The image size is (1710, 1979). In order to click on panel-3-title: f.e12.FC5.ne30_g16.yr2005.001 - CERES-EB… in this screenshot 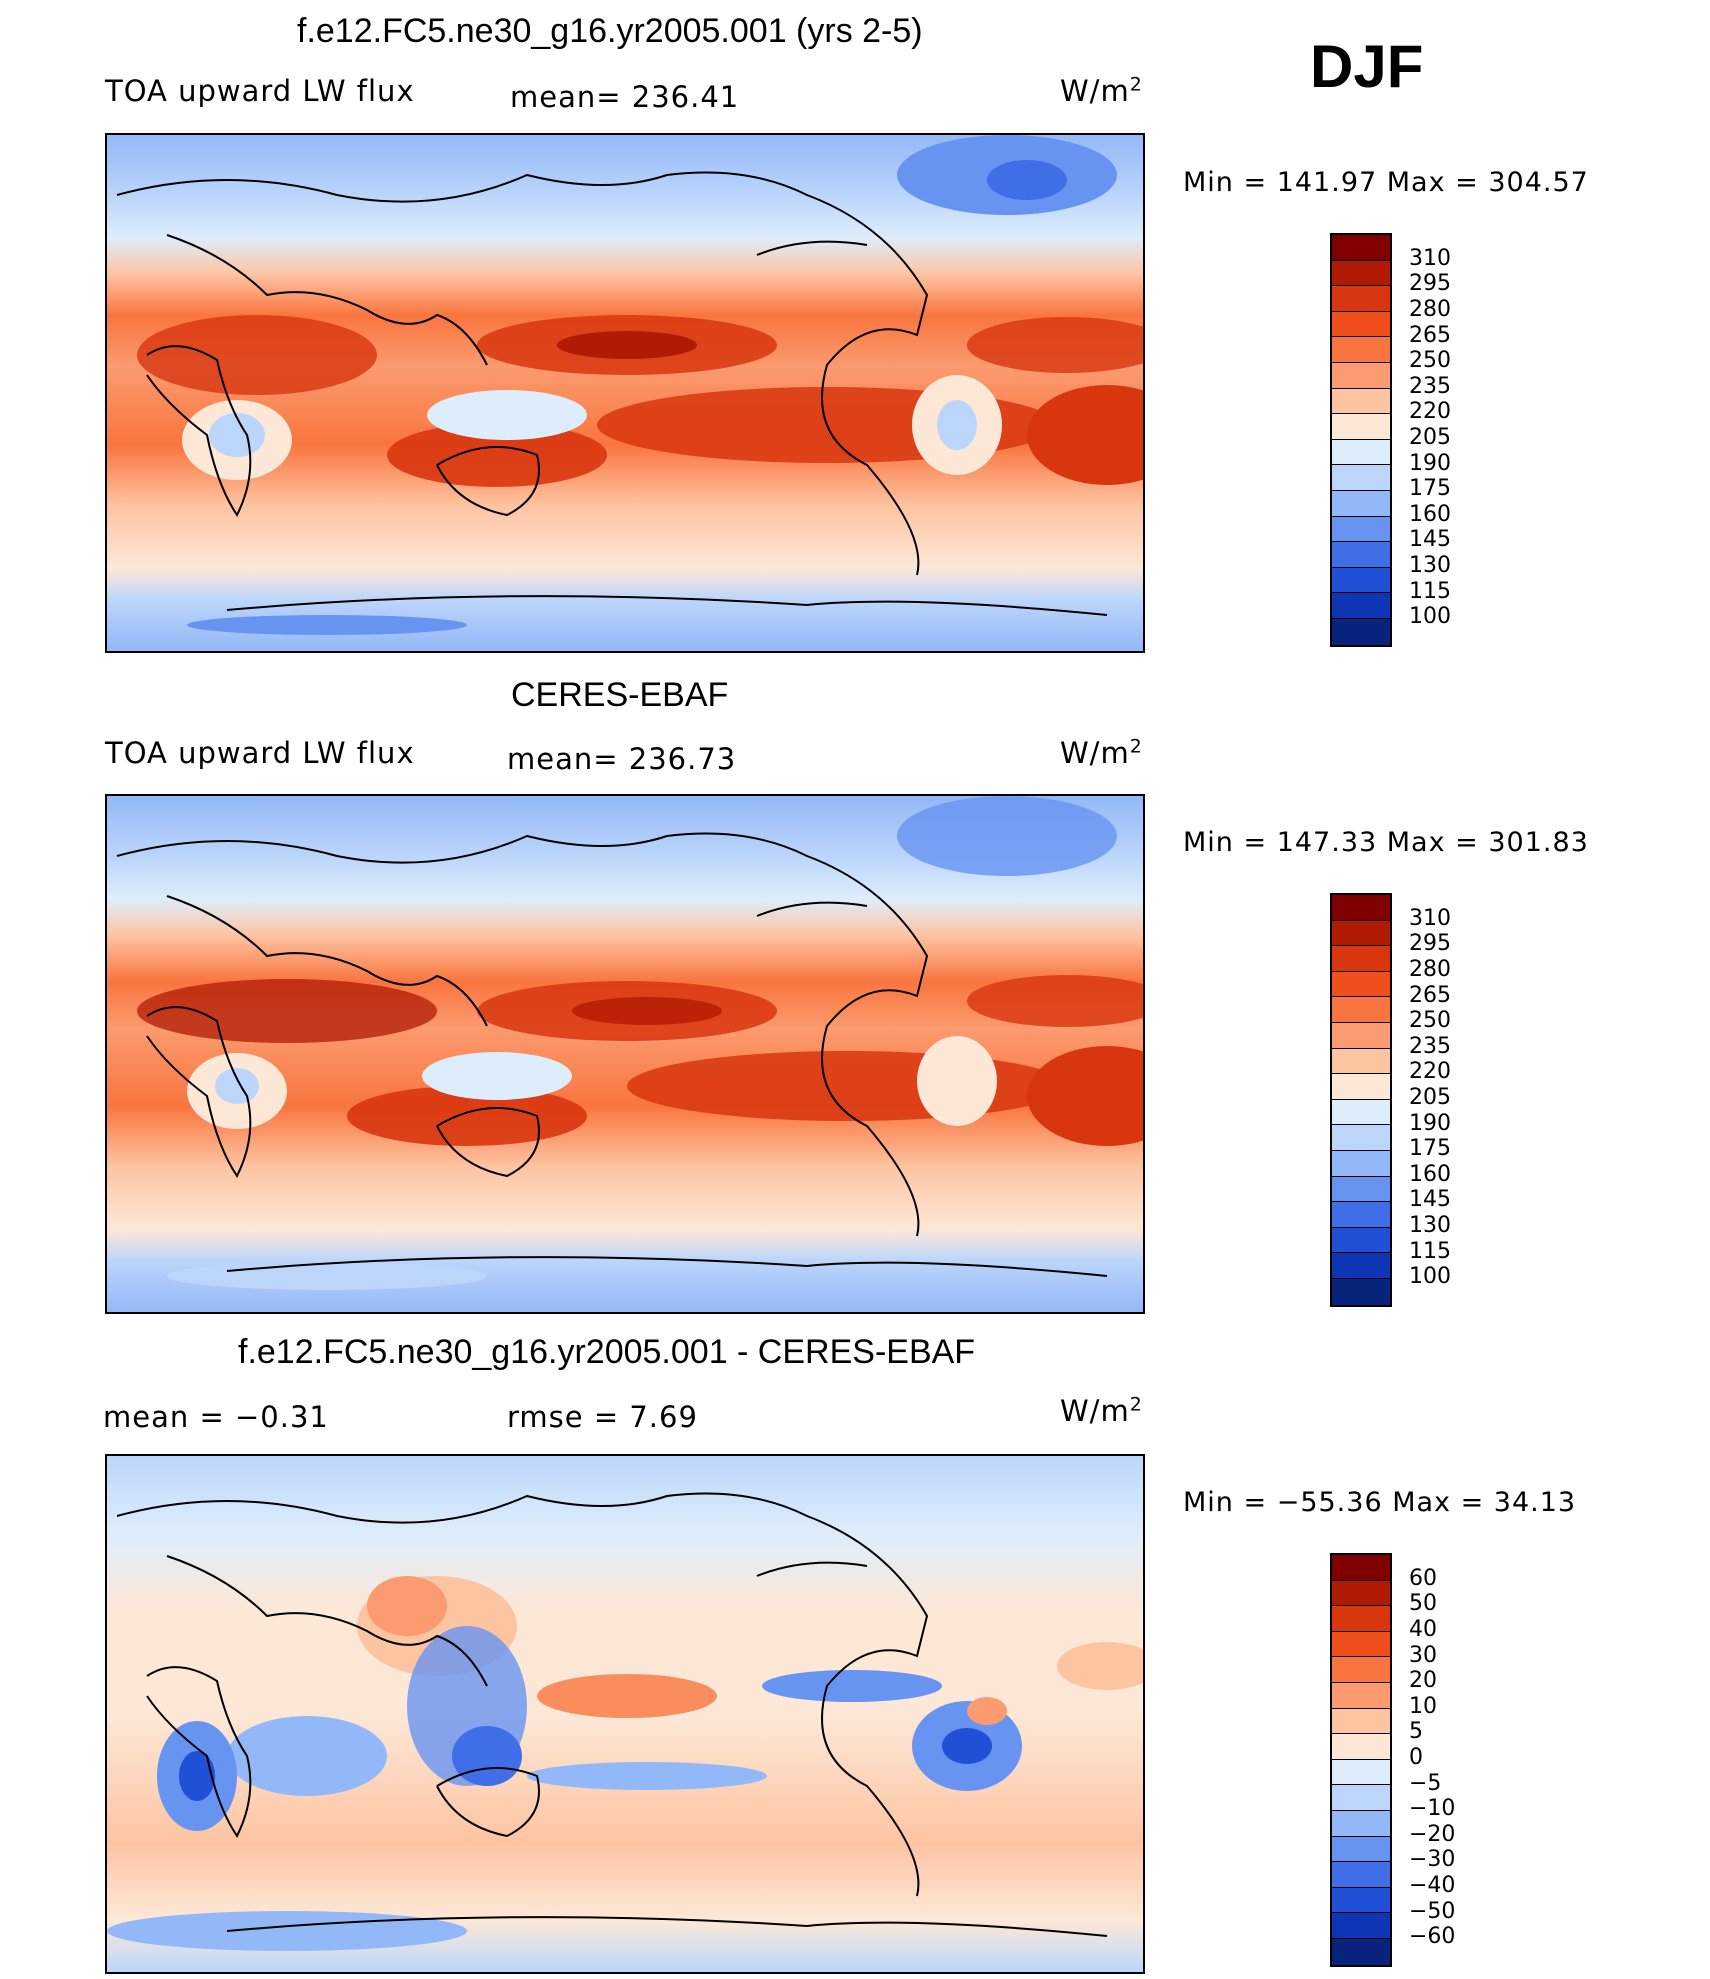, I will do `click(607, 1352)`.